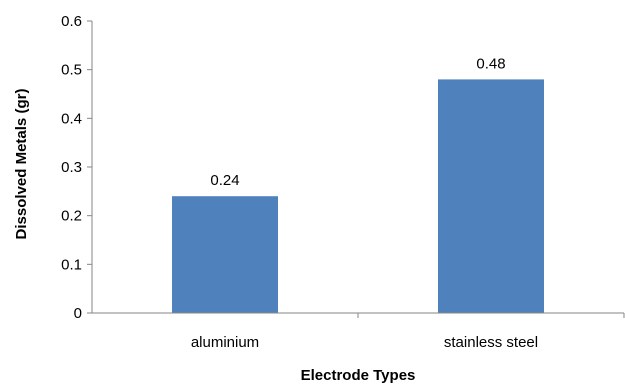 This screenshot has height=385, width=625. I want to click on y-tick-label: 0.6, so click(71, 21).